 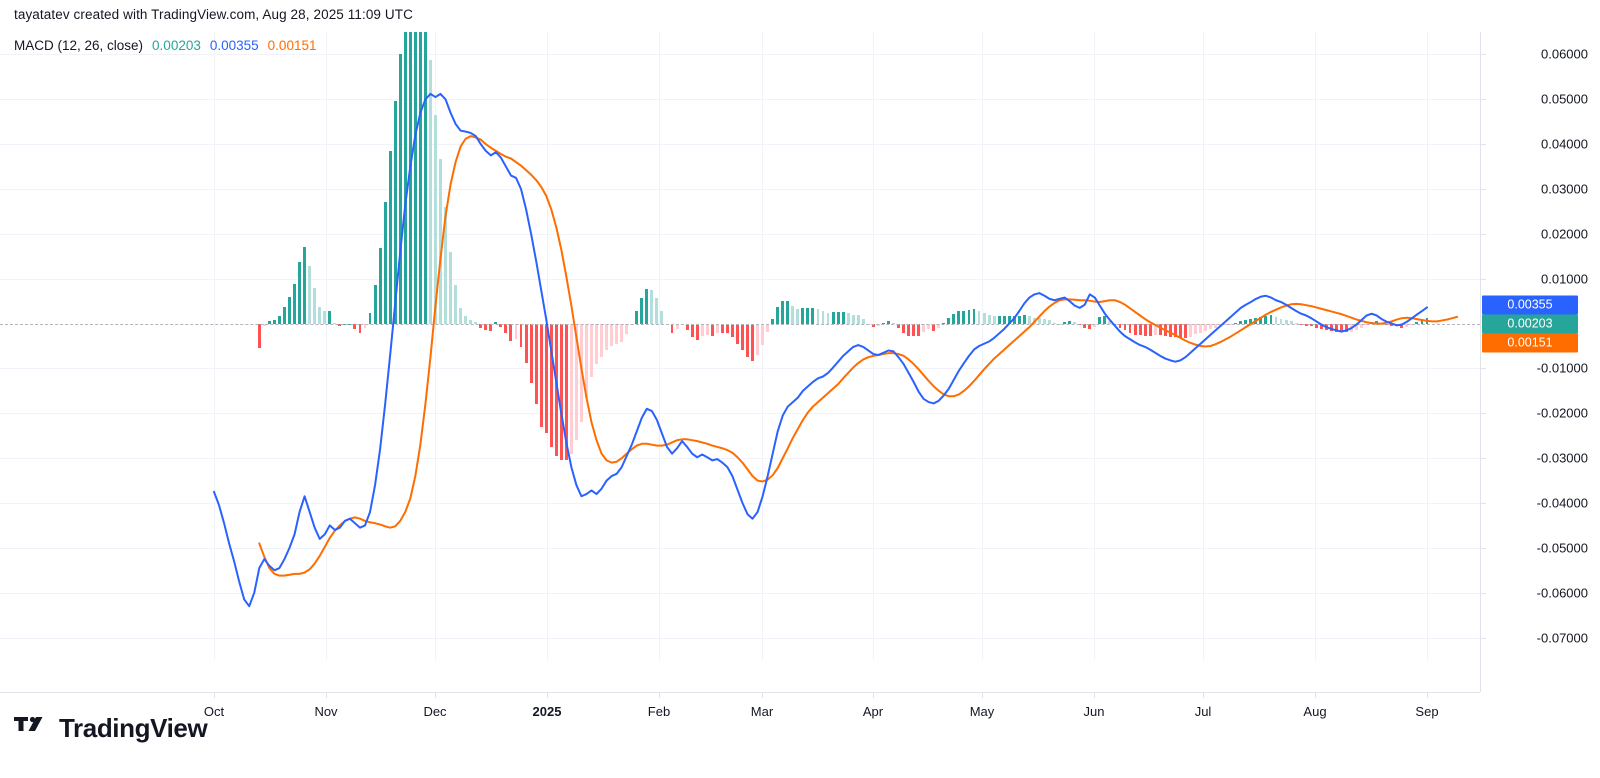 I want to click on time-axis-label: Jul, so click(x=1203, y=711).